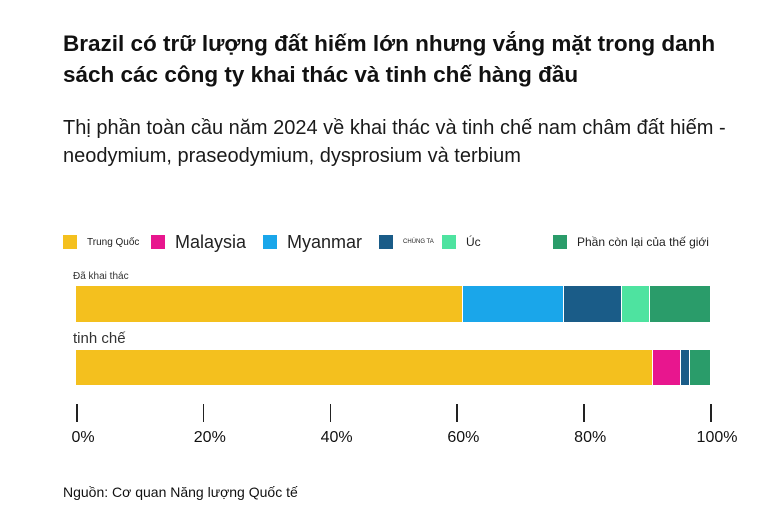 The width and height of the screenshot is (767, 516). Describe the element at coordinates (643, 242) in the screenshot. I see `legend-label: Phần còn lại của thế giới` at that location.